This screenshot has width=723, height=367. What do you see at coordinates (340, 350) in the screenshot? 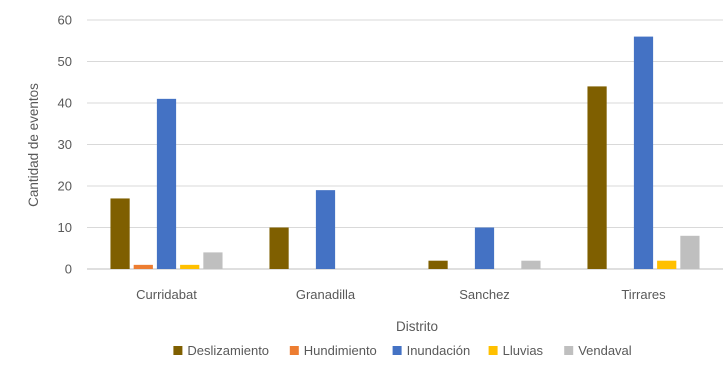
I see `legend-label: Hundimiento` at bounding box center [340, 350].